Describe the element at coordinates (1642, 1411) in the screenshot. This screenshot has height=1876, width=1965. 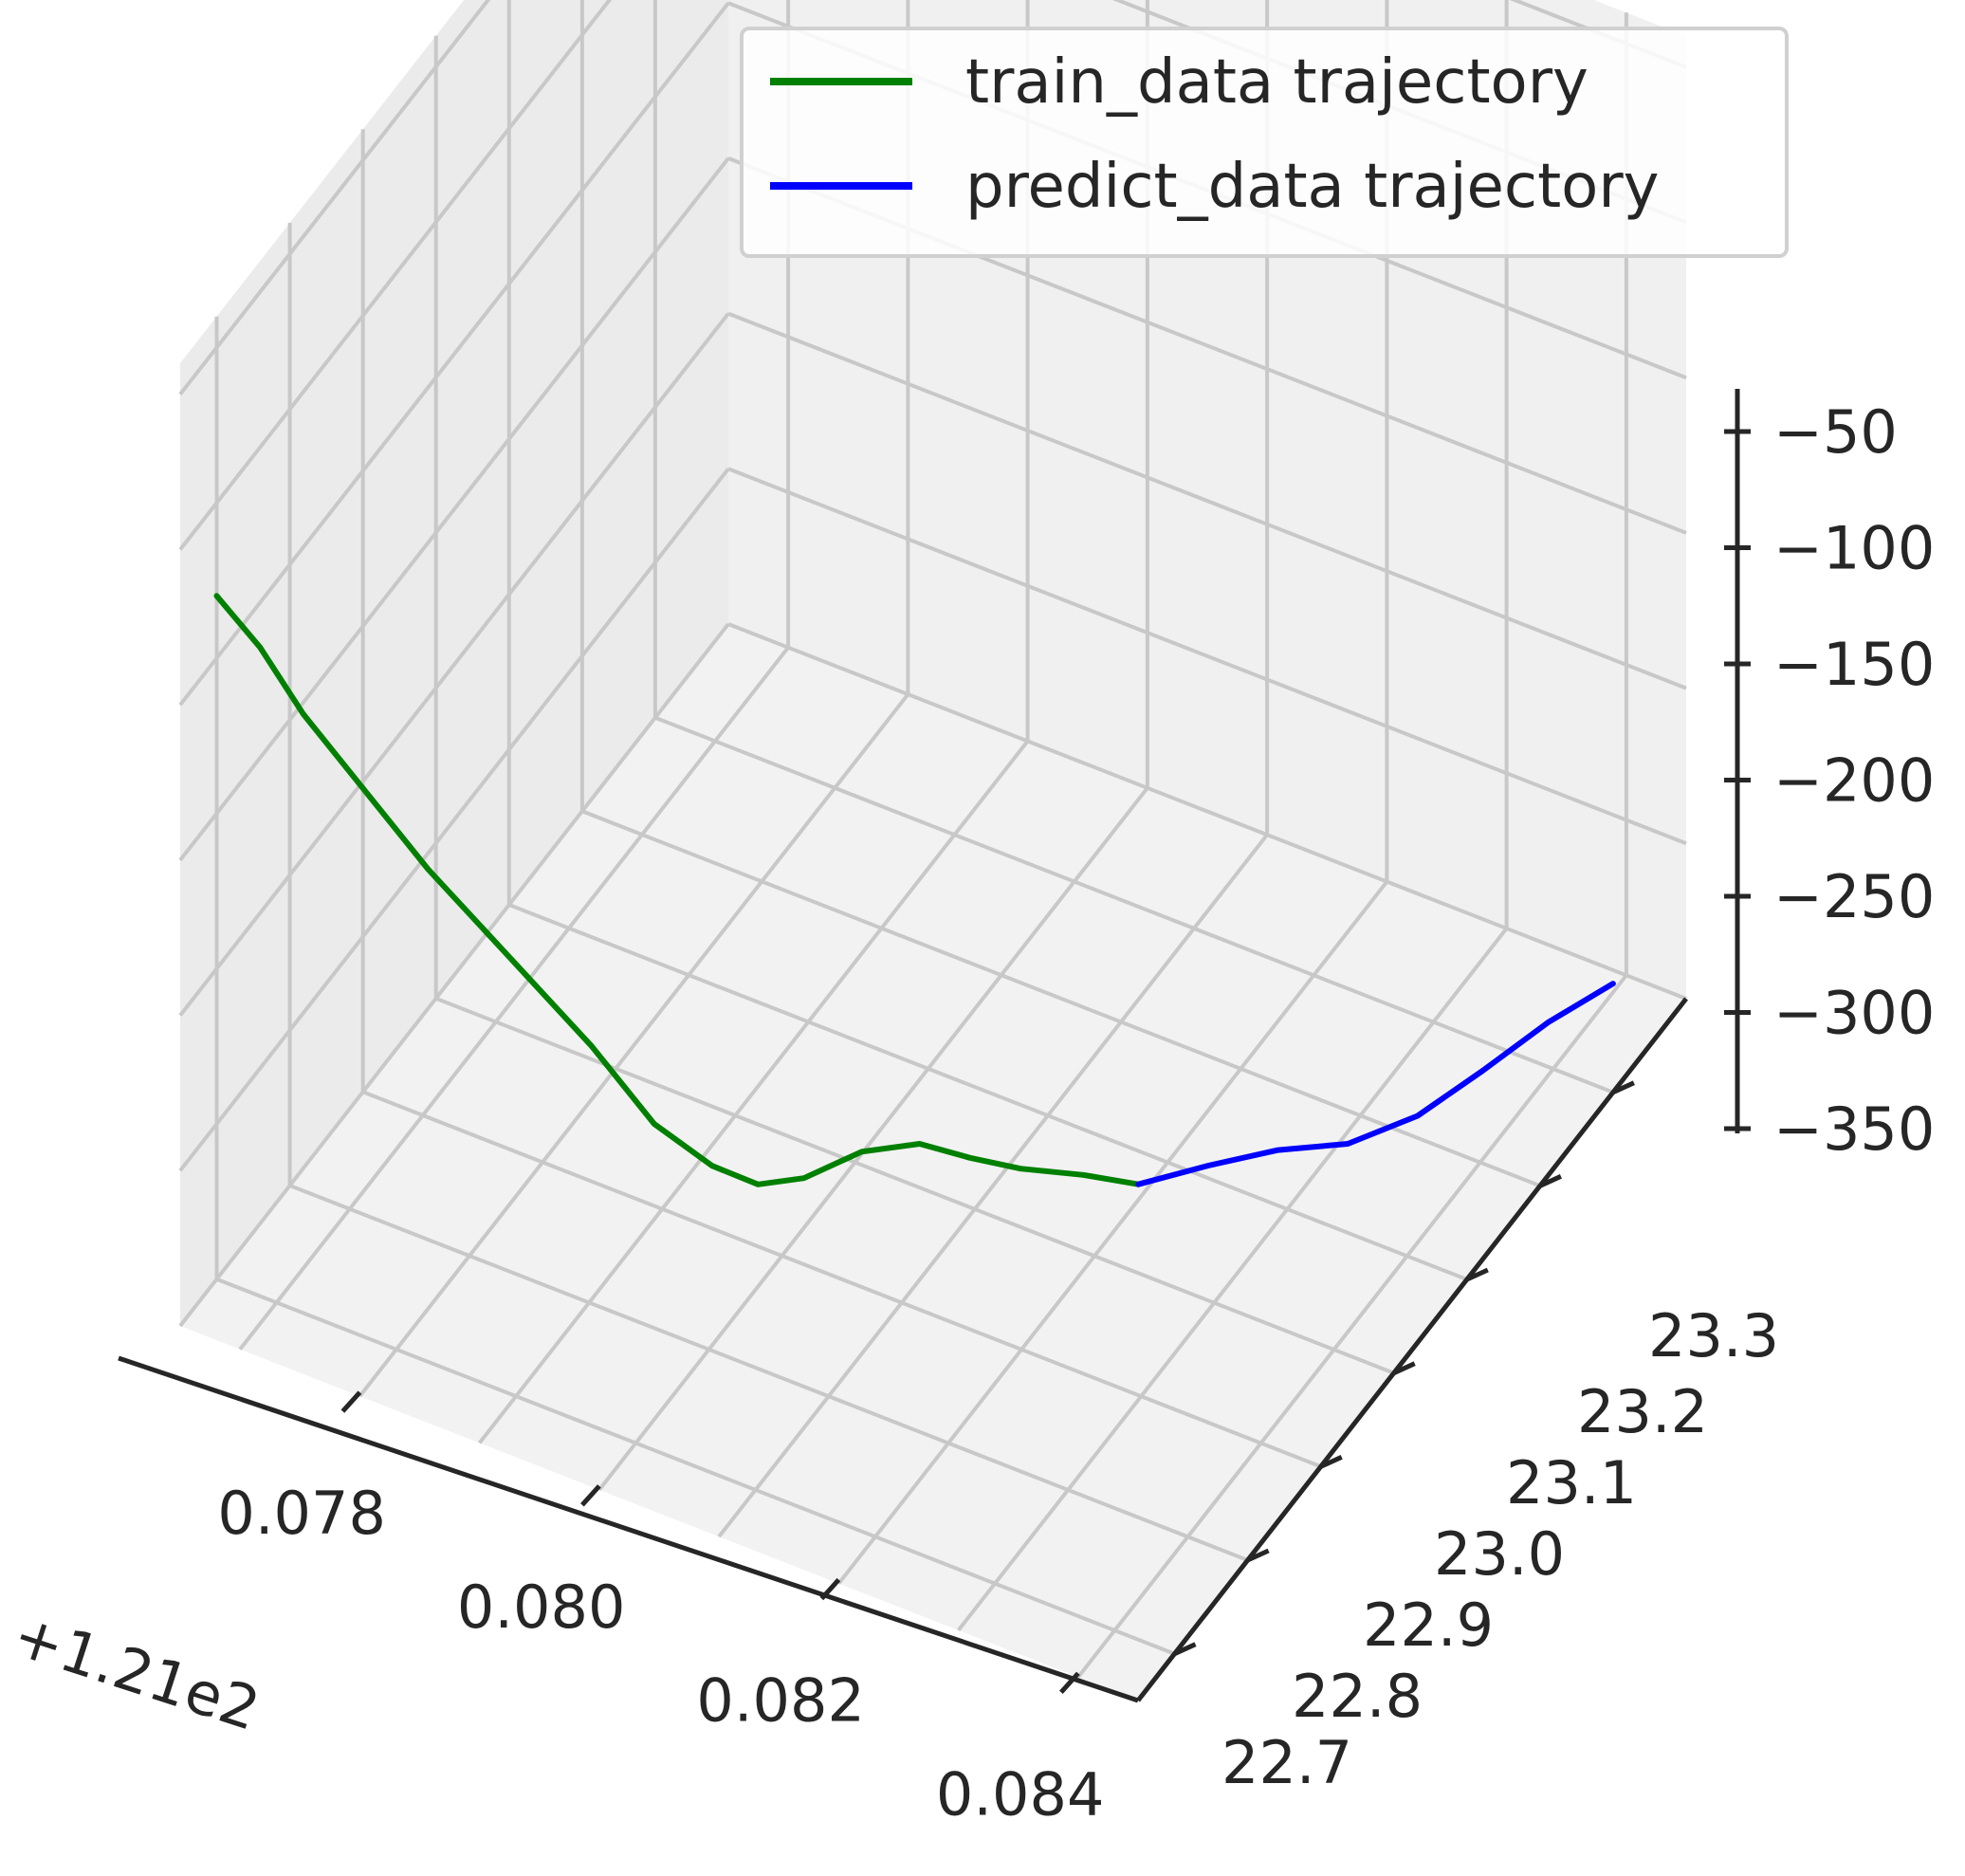
I see `y-tick-label: 23.2` at that location.